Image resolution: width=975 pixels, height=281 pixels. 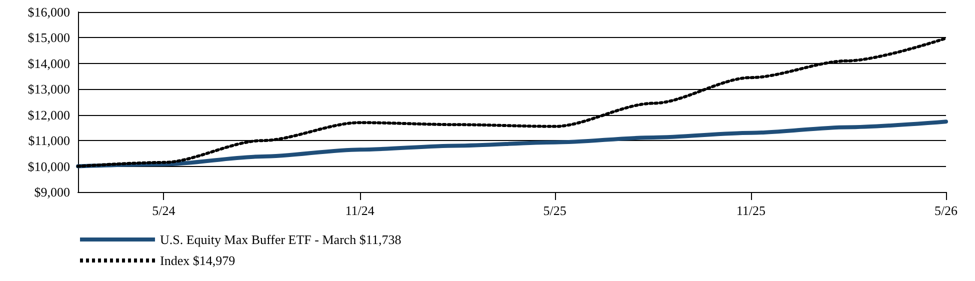 I want to click on y-tick-label: $12,000, so click(x=49, y=114).